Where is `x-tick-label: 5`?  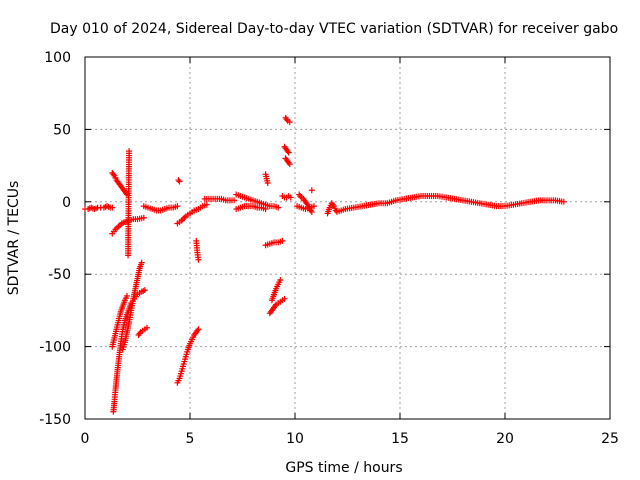 x-tick-label: 5 is located at coordinates (190, 439).